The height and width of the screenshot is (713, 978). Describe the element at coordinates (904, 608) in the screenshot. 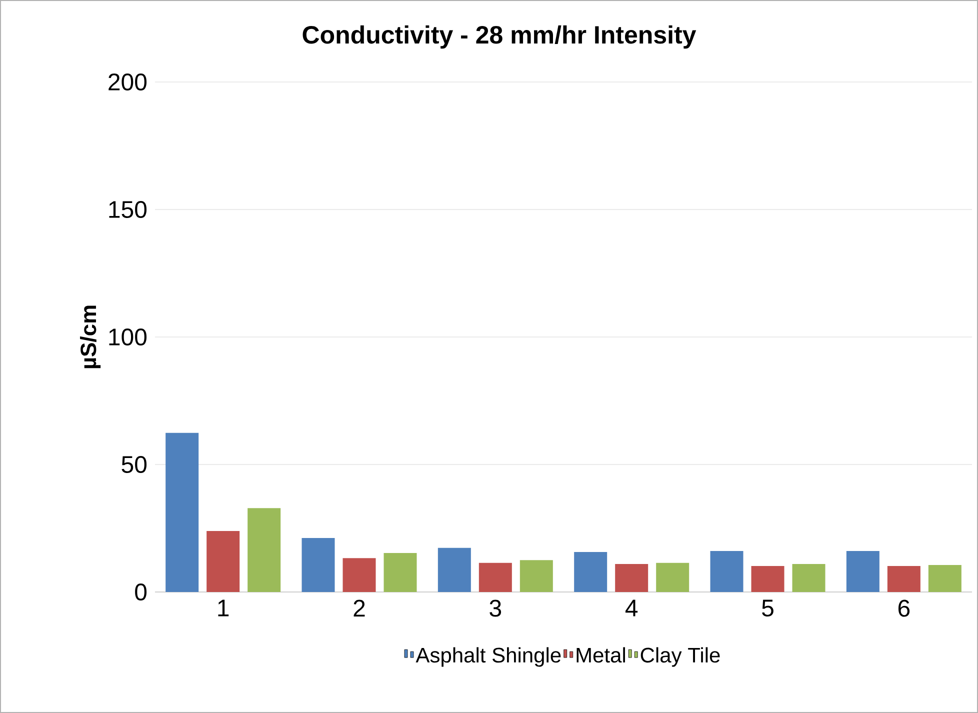

I see `x-tick-label: 6` at that location.